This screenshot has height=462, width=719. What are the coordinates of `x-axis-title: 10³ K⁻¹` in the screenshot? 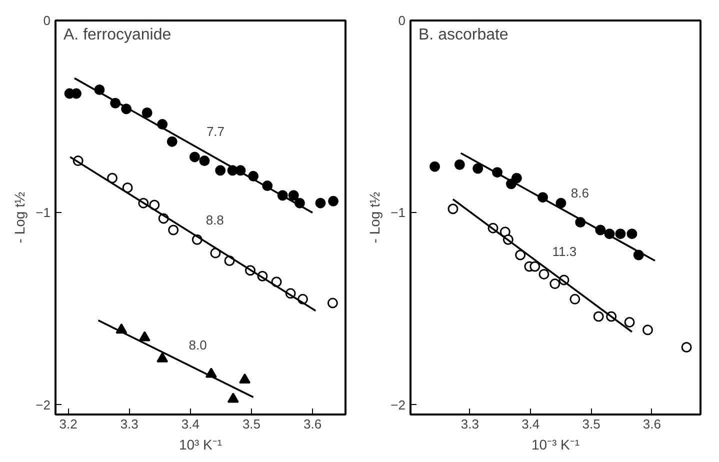 It's located at (200, 444).